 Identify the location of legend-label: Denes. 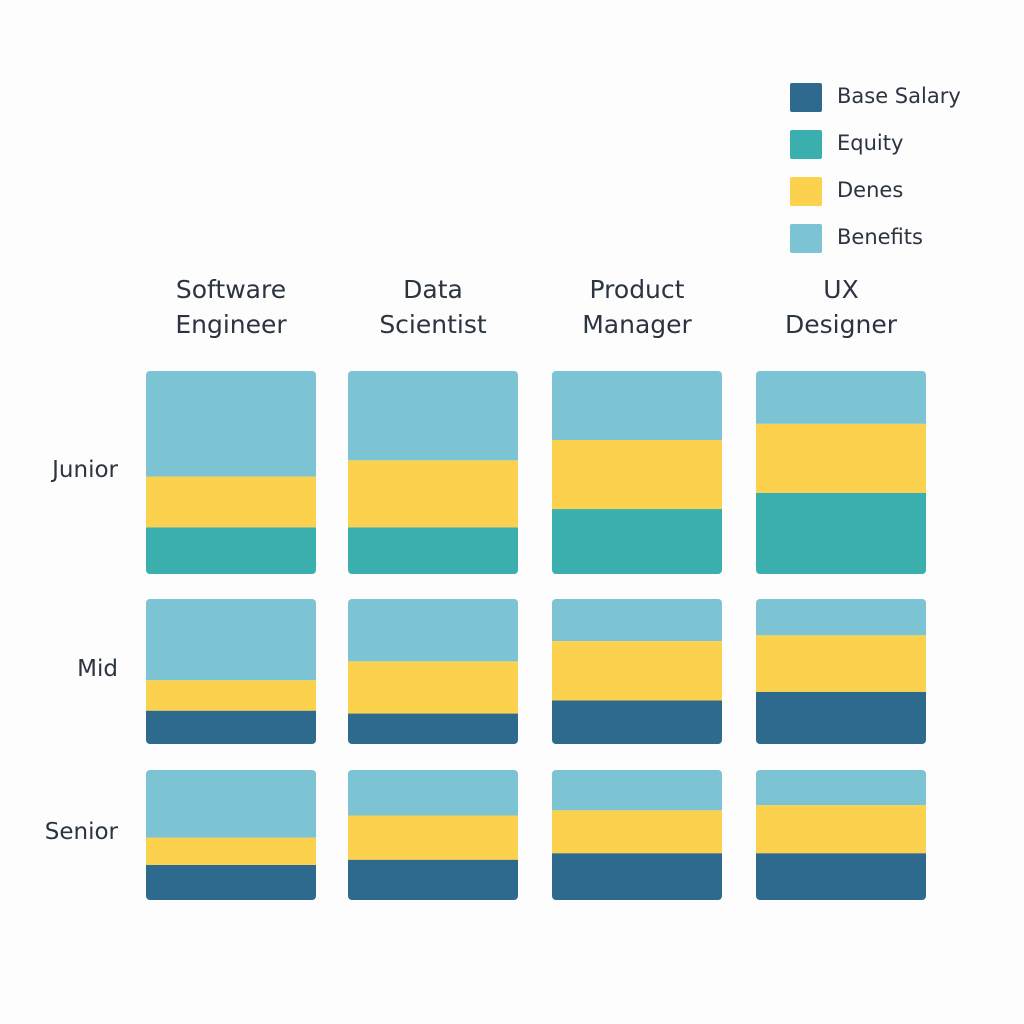
(870, 190).